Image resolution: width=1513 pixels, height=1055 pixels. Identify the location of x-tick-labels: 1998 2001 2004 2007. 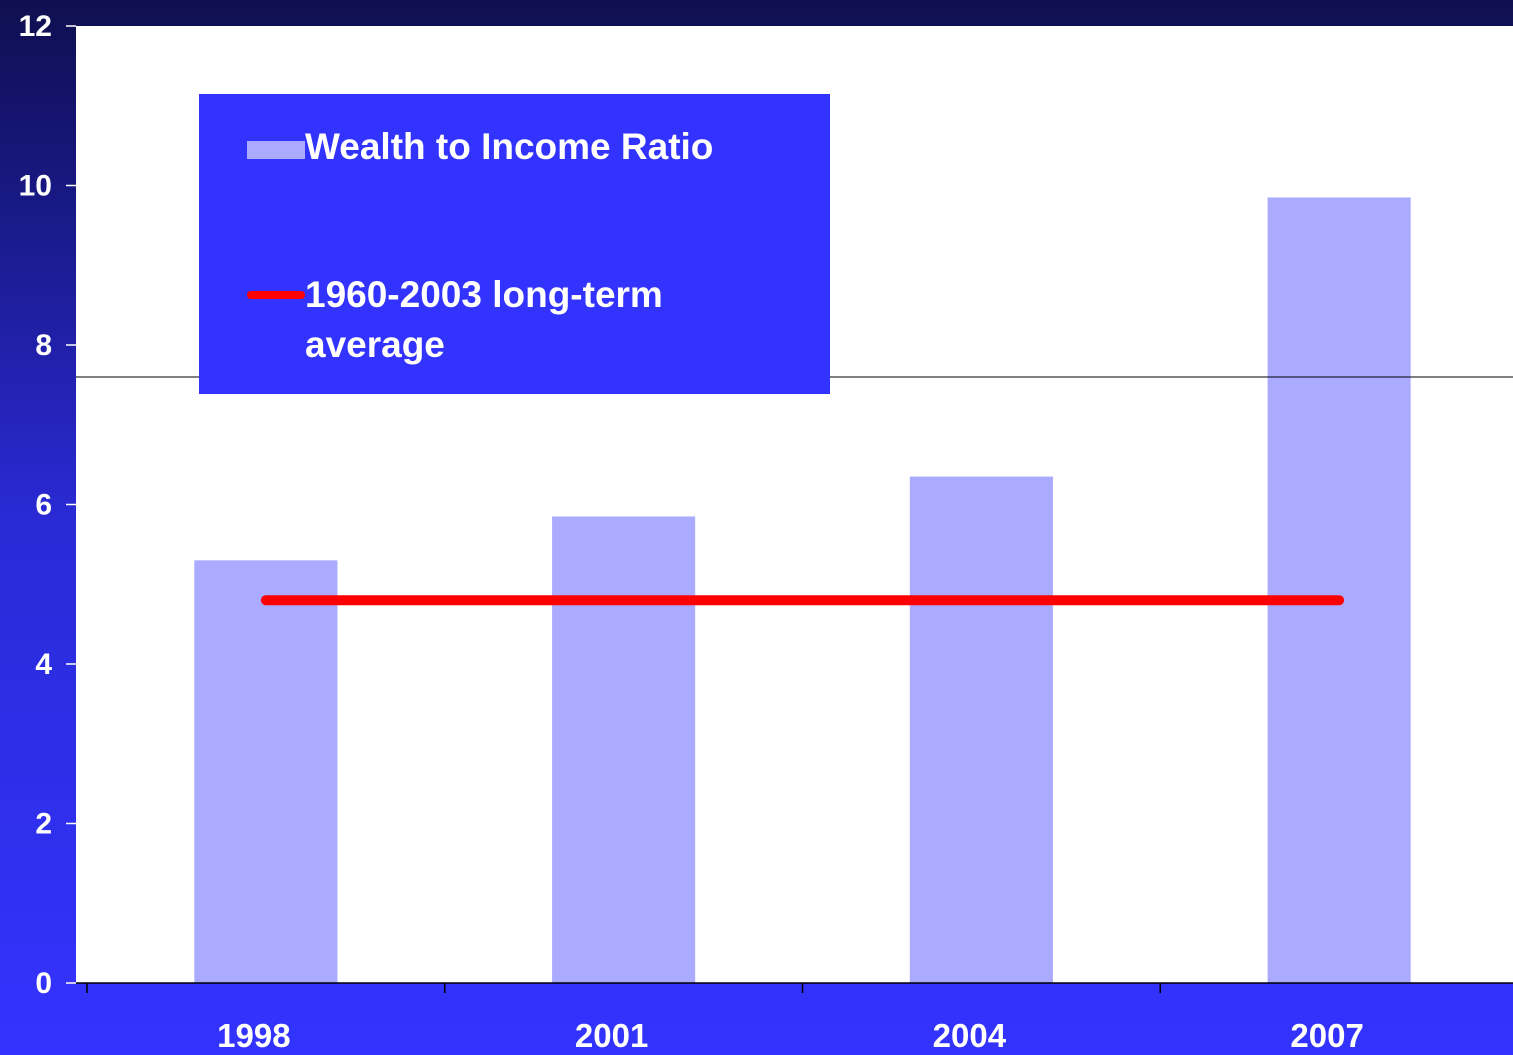
(790, 1035).